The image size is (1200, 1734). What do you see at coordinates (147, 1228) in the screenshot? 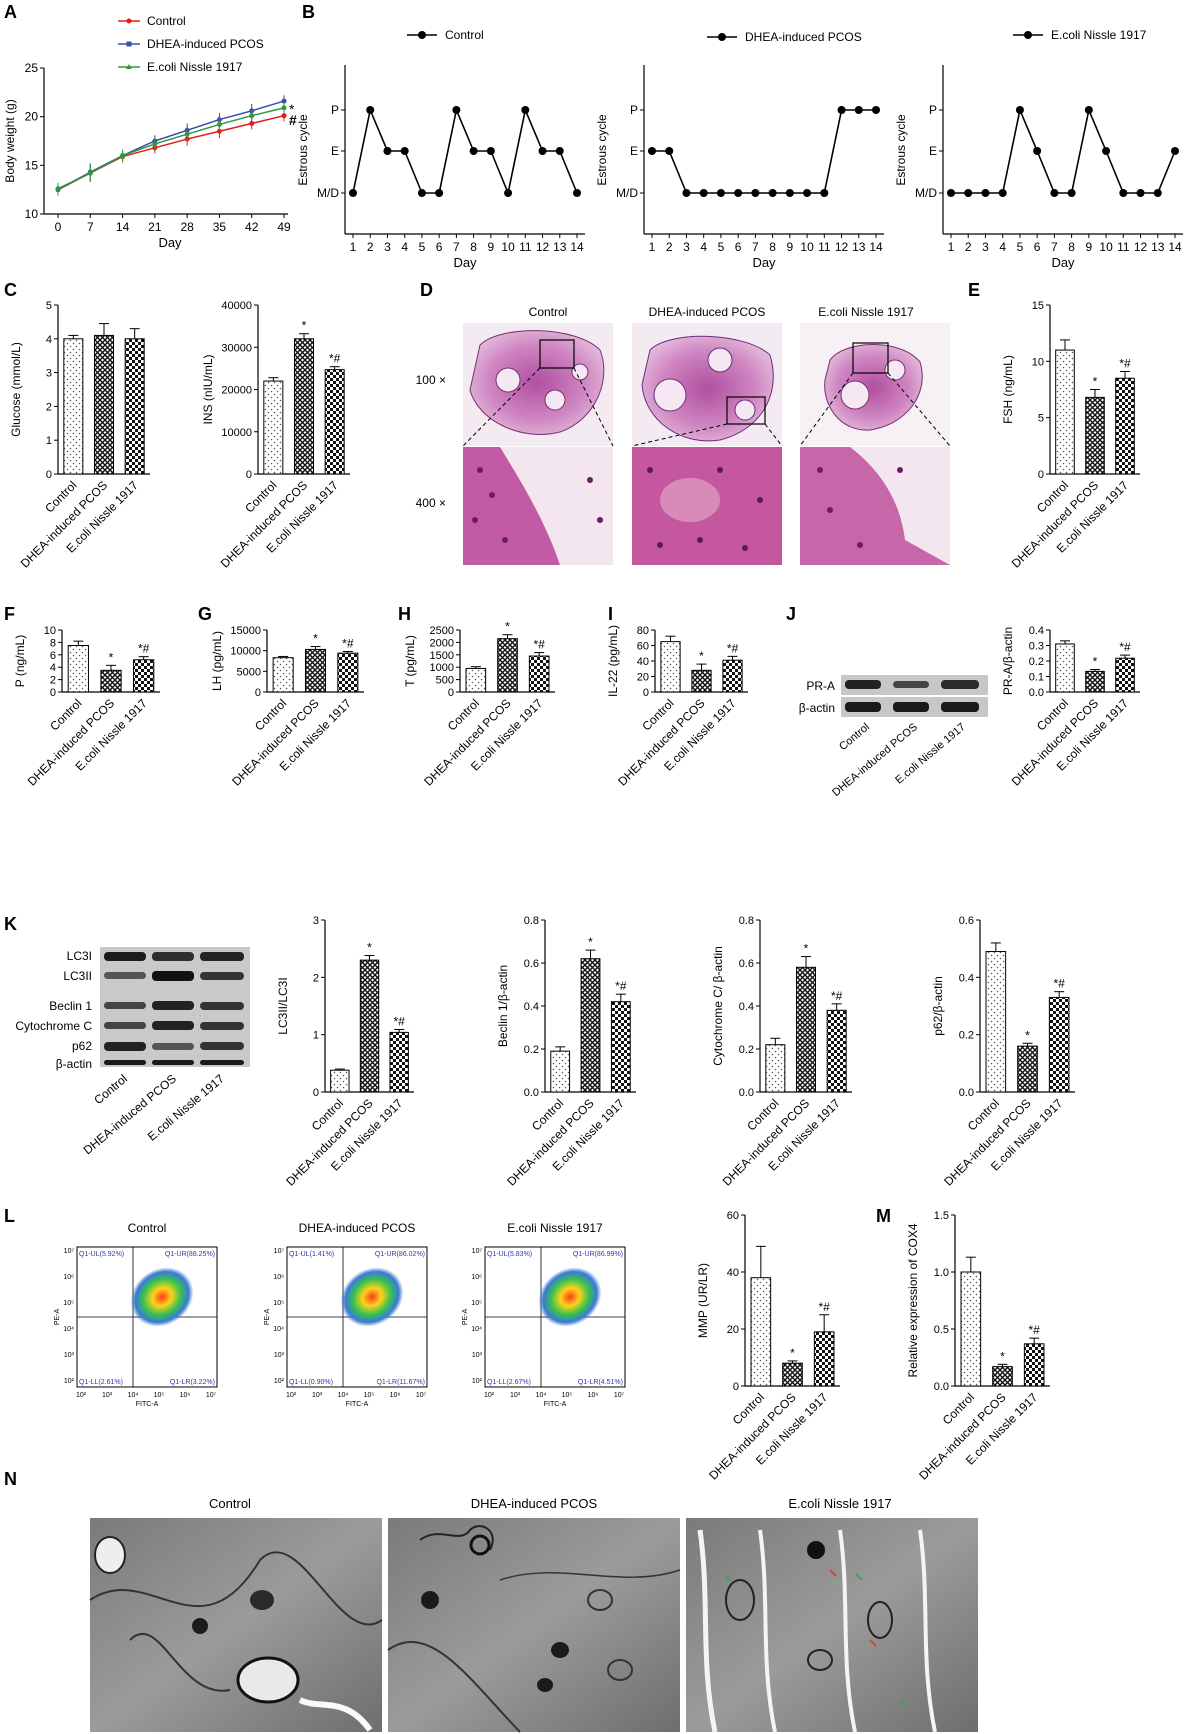
I see `flow-title: Control` at bounding box center [147, 1228].